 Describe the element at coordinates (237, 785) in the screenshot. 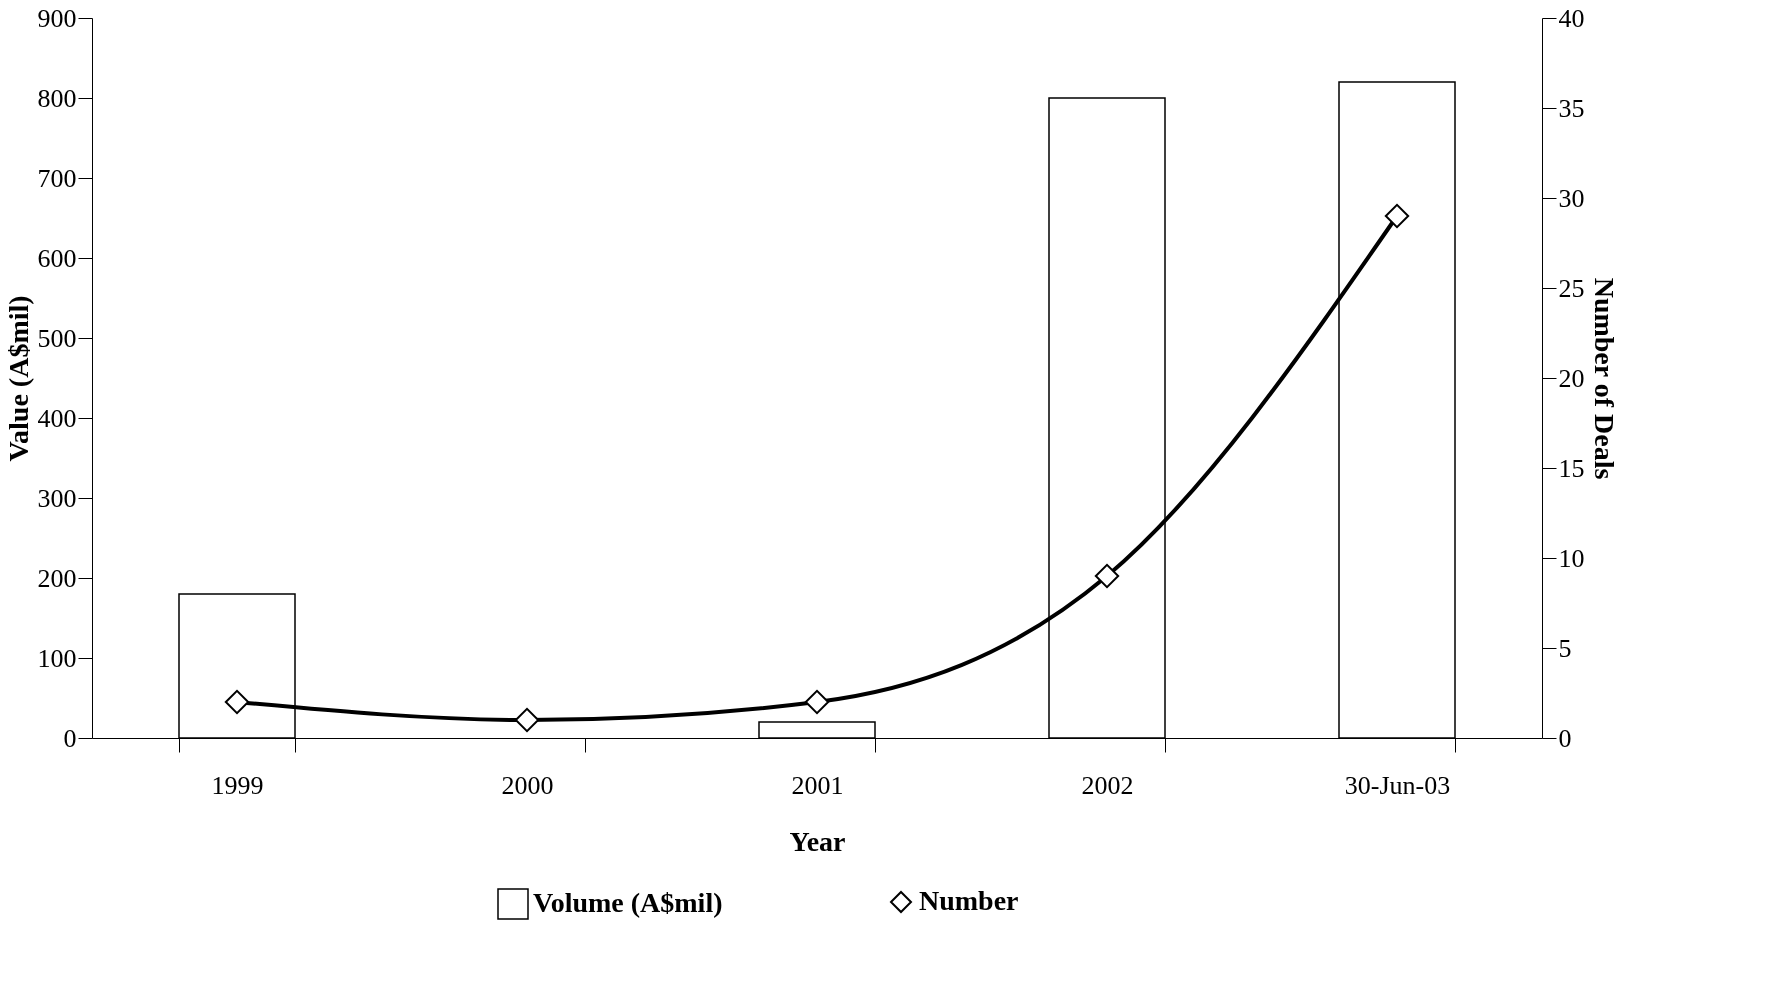

I see `x-tick-label: 1999` at that location.